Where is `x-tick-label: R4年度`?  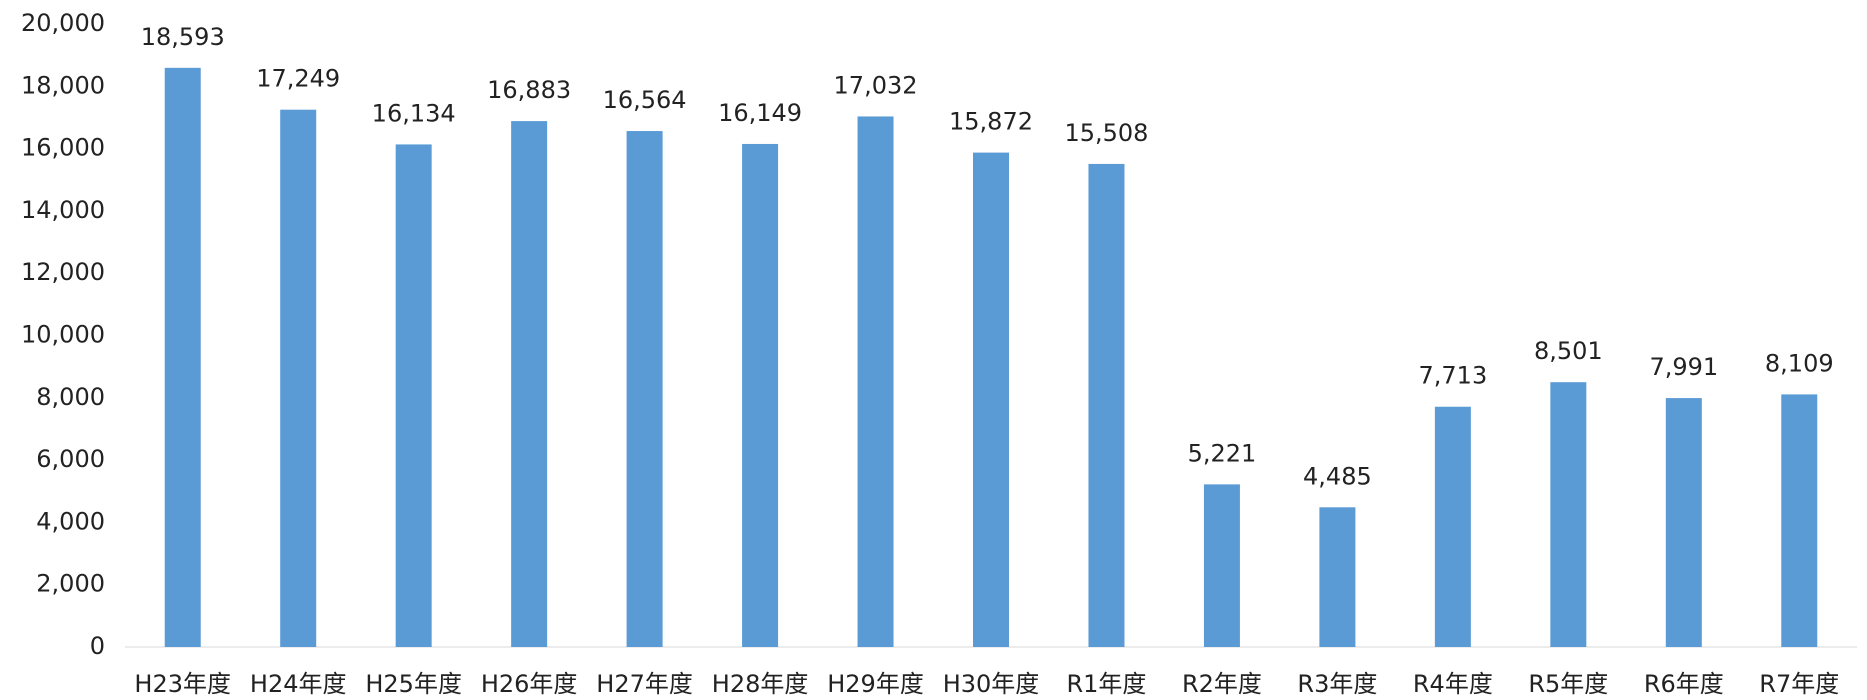
x-tick-label: R4年度 is located at coordinates (1453, 684).